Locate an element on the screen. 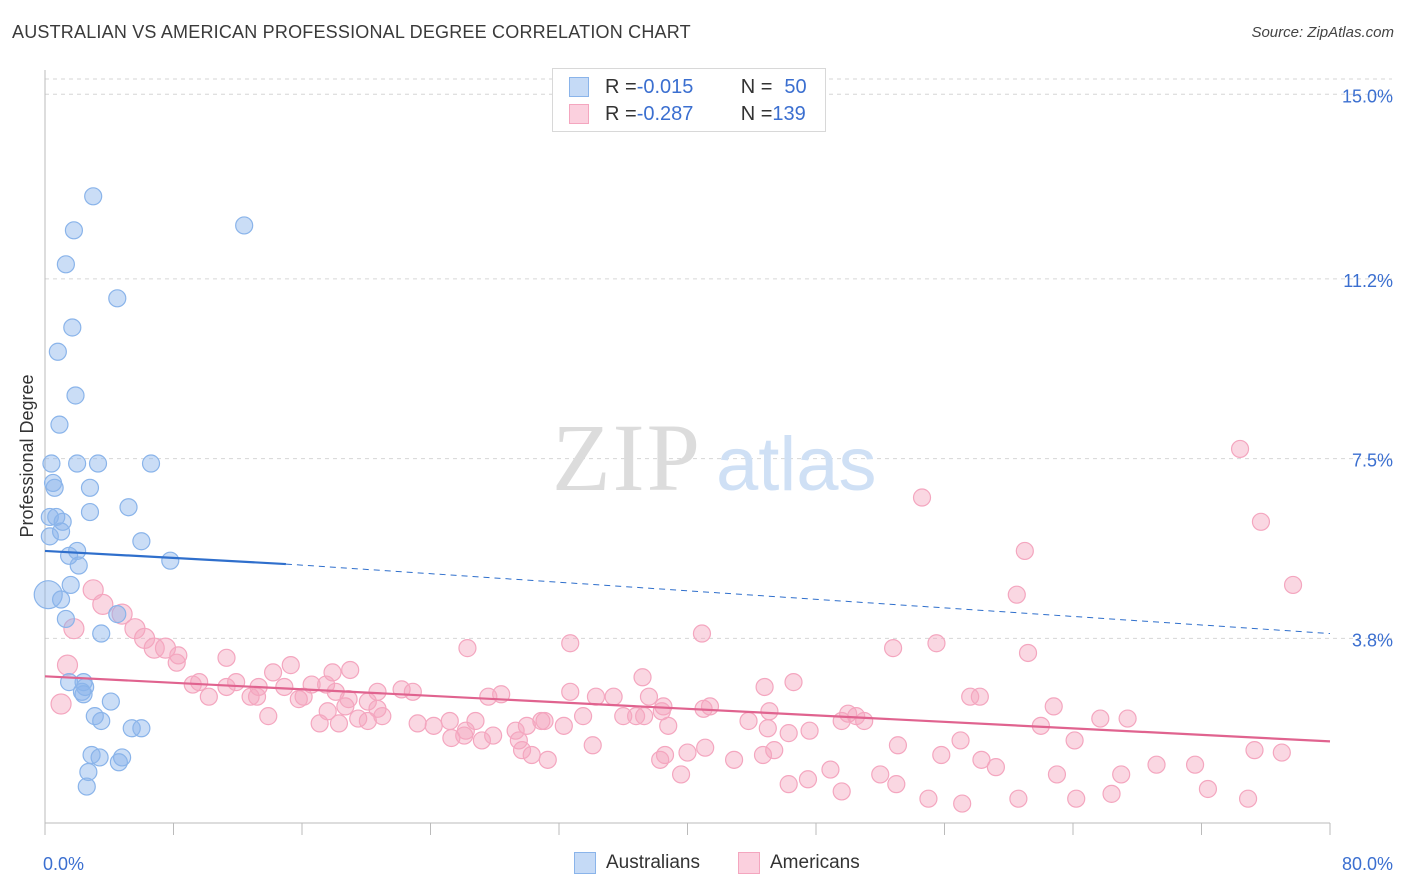 This screenshot has width=1406, height=892. r-label: R = is located at coordinates (621, 86).